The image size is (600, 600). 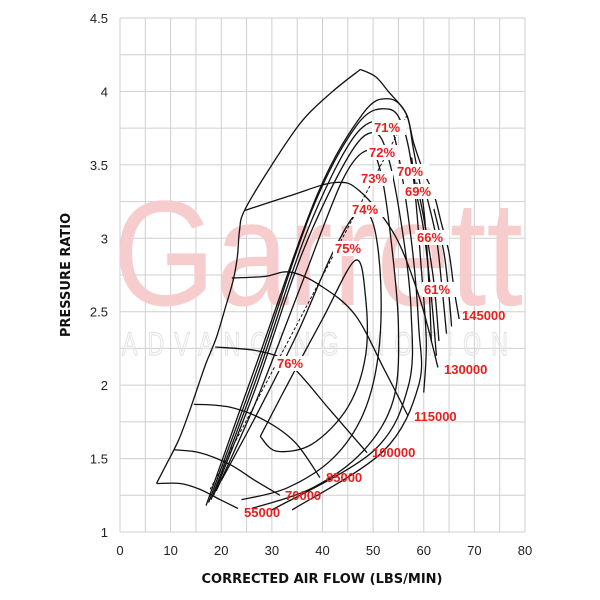 I want to click on x-tick-label: 40, so click(x=322, y=550).